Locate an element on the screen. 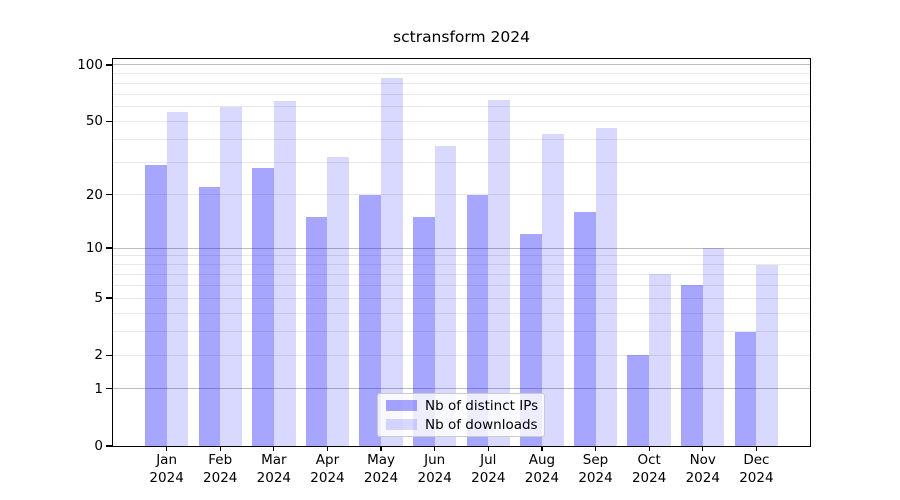  x-tick-label-jun: Jun 2024 is located at coordinates (435, 469).